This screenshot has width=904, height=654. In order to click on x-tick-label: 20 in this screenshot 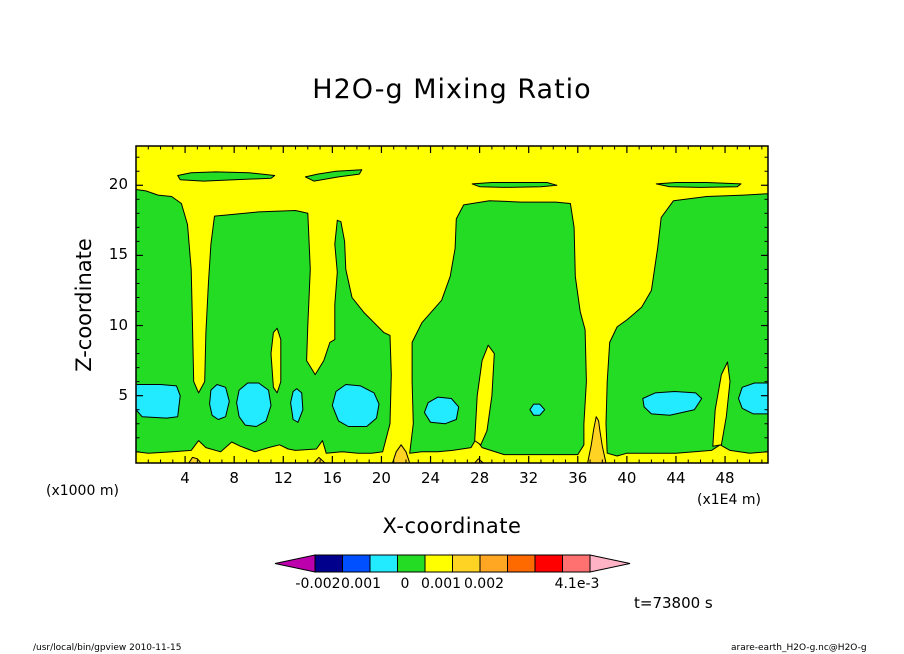, I will do `click(381, 478)`.